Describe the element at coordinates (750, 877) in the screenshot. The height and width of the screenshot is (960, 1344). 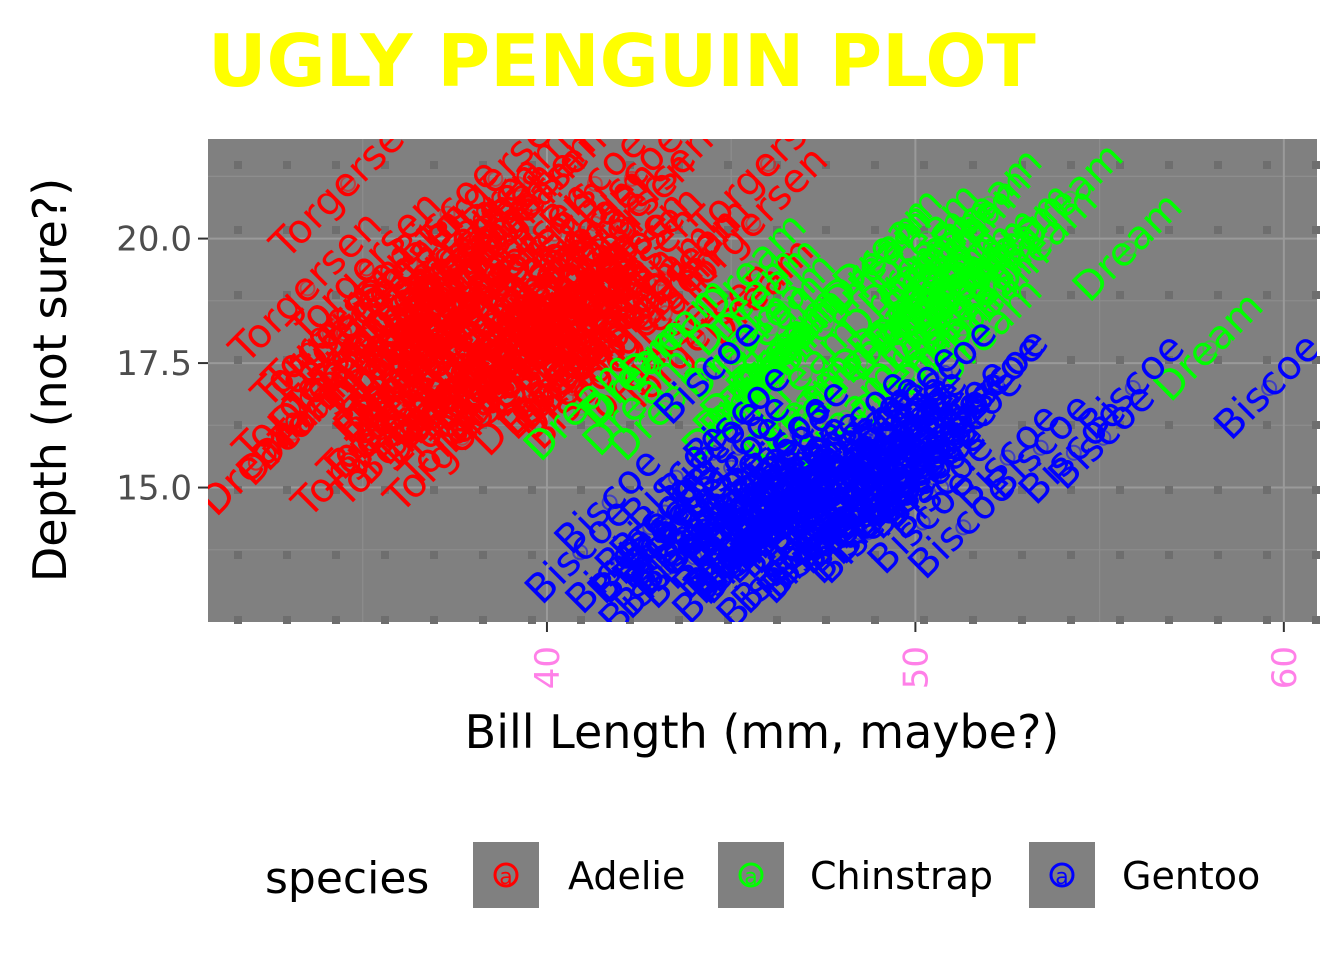
I see `legend-glyph-chinstrap: a` at that location.